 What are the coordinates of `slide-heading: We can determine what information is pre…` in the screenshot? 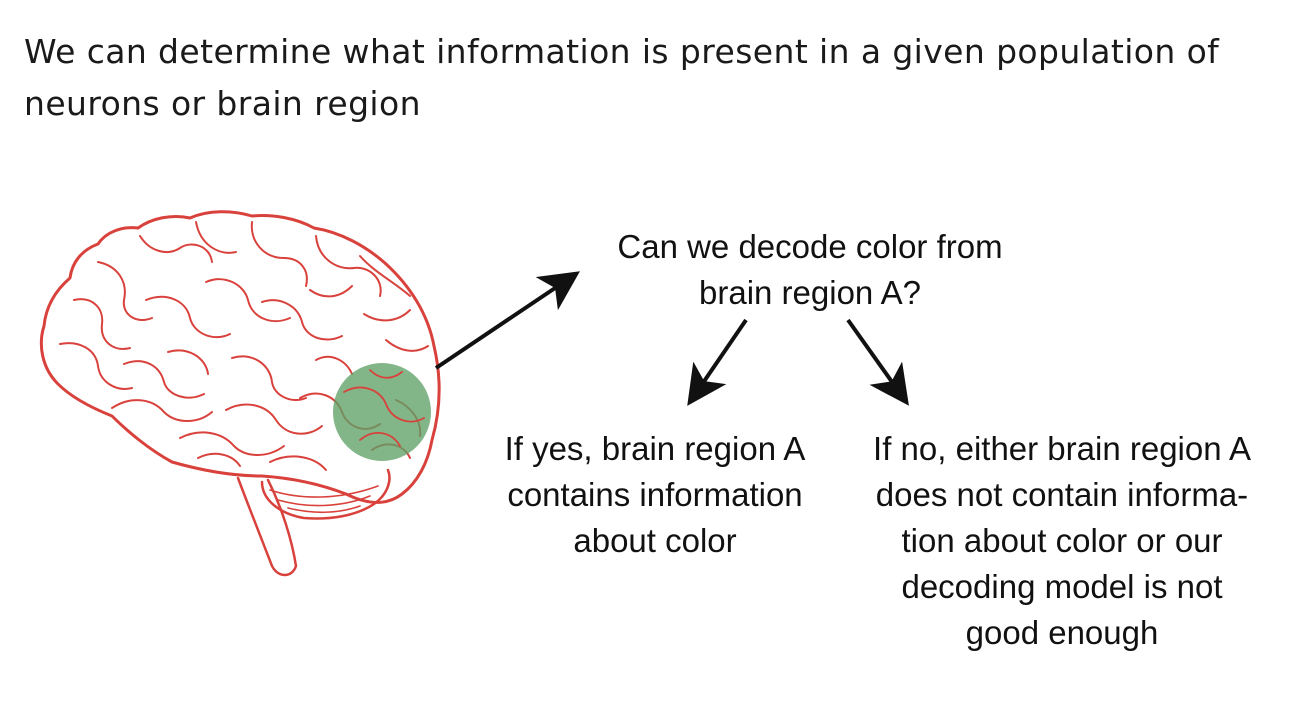 It's located at (649, 78).